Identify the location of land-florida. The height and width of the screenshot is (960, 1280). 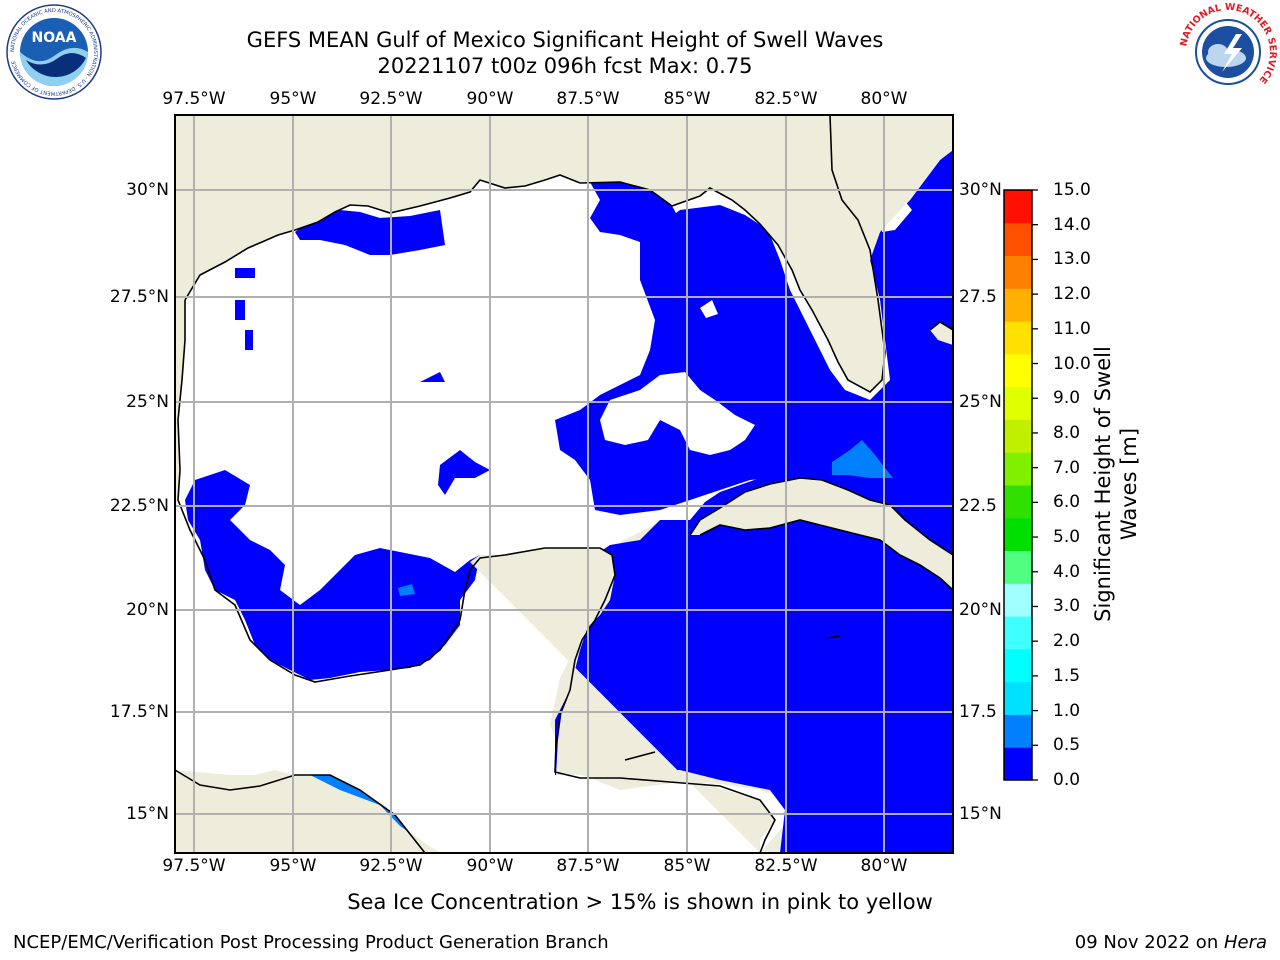
(849, 253).